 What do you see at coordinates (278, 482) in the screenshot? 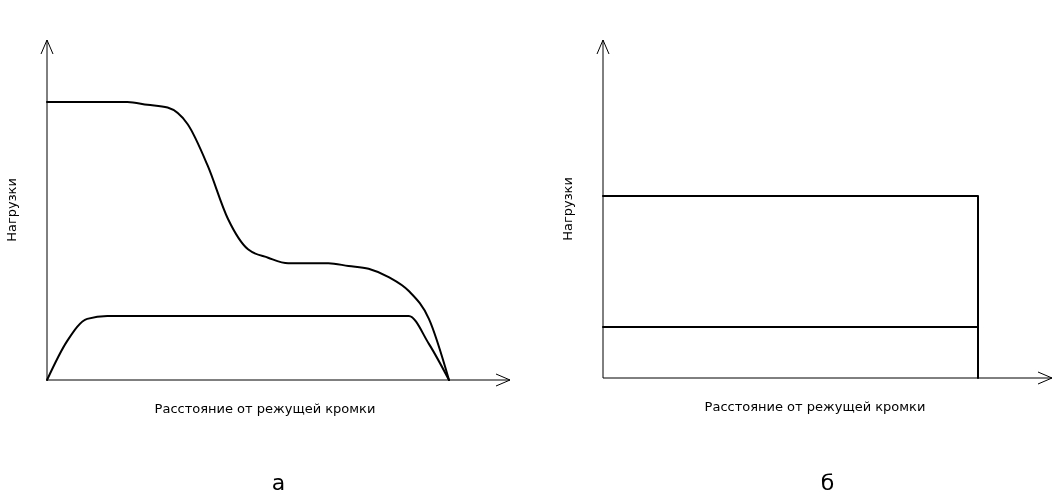
I see `text: а` at bounding box center [278, 482].